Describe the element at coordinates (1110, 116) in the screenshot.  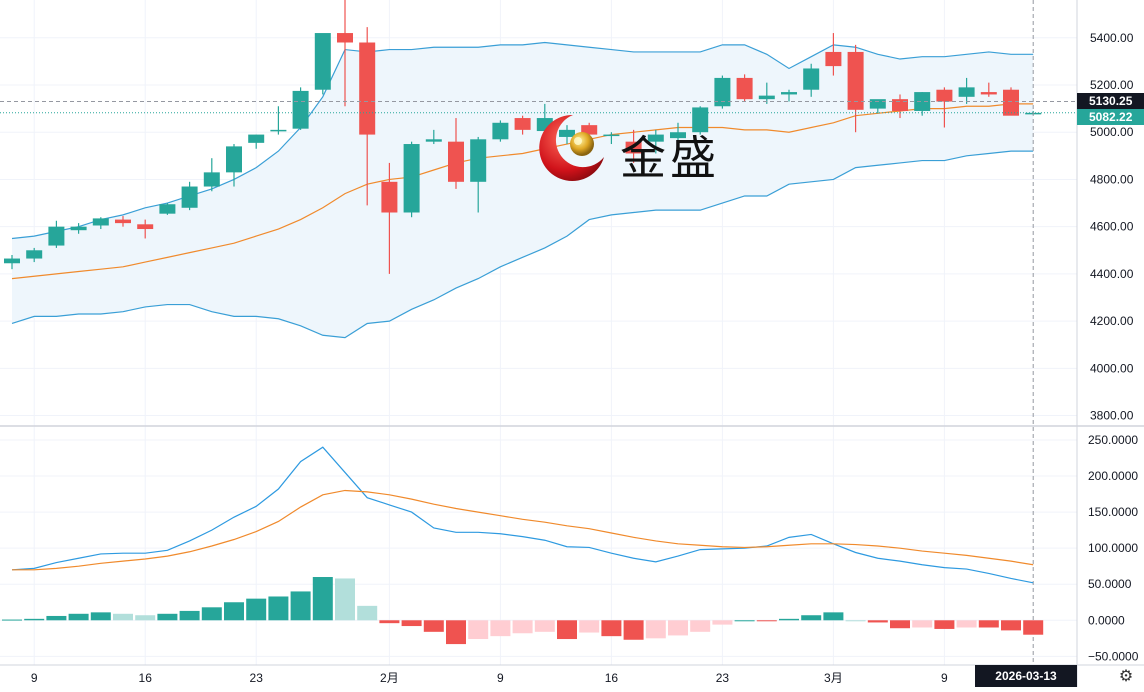
I see `current-price-tag: 5082.22` at that location.